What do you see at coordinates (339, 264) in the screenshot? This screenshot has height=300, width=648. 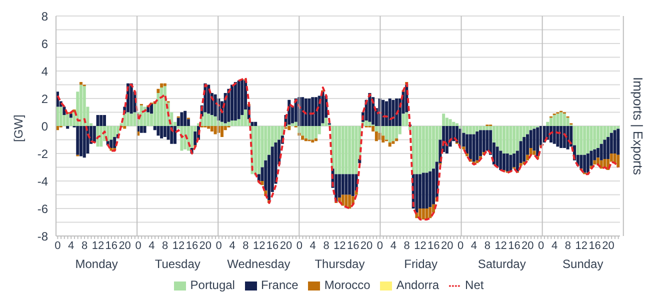 I see `text: Thursday` at bounding box center [339, 264].